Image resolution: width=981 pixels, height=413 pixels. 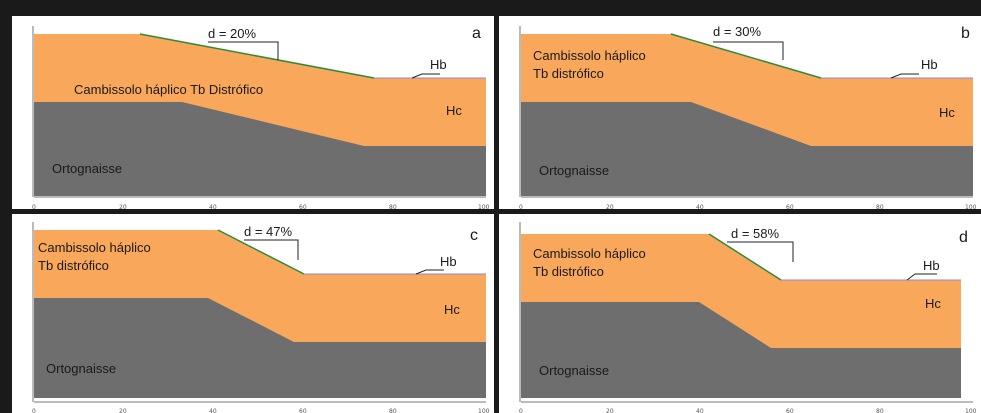 I want to click on panel-letter: d, so click(x=963, y=237).